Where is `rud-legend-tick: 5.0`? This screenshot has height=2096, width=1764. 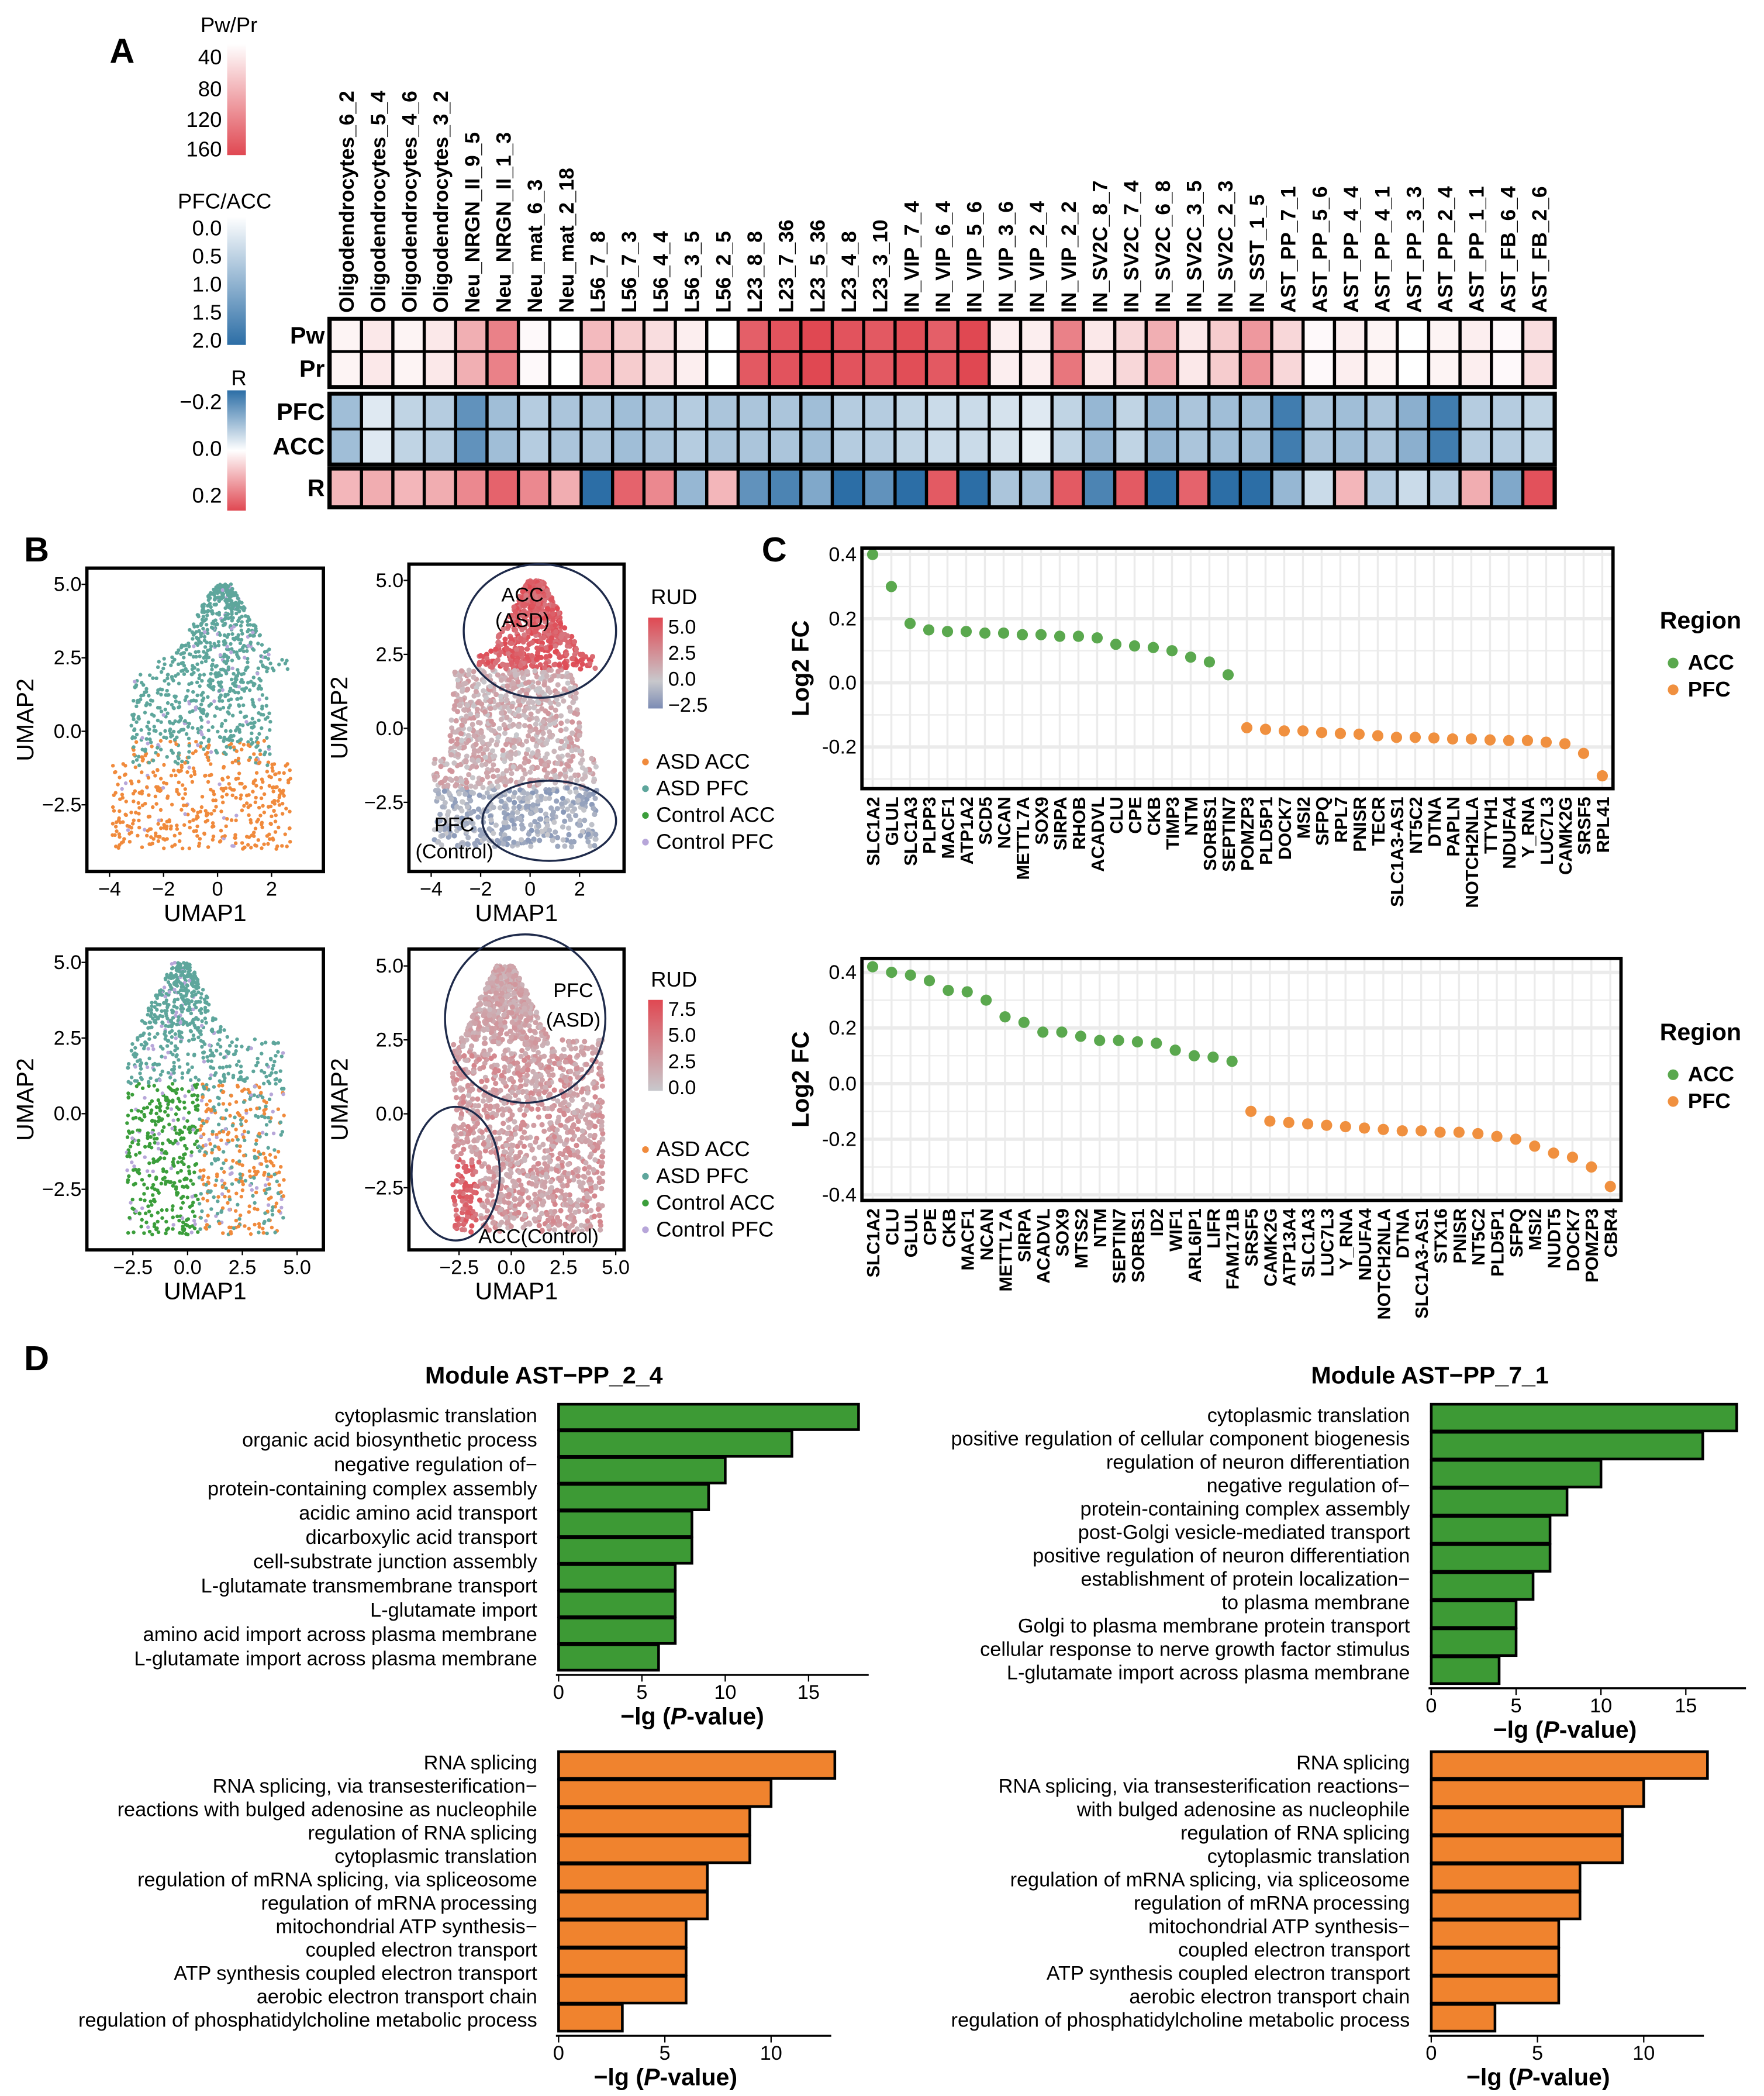 rud-legend-tick: 5.0 is located at coordinates (682, 627).